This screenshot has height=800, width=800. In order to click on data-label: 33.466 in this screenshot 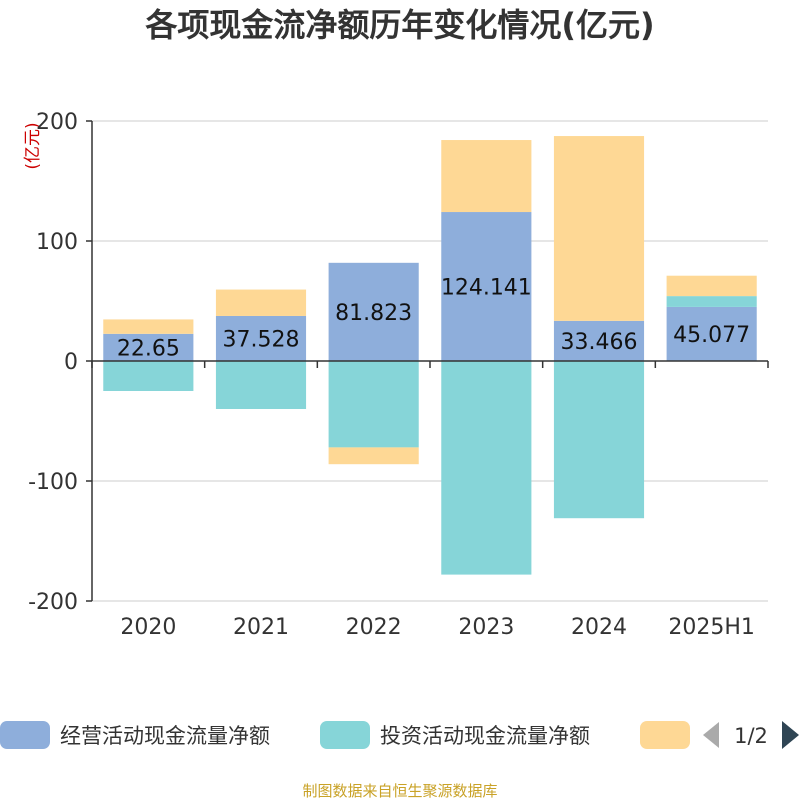, I will do `click(599, 342)`.